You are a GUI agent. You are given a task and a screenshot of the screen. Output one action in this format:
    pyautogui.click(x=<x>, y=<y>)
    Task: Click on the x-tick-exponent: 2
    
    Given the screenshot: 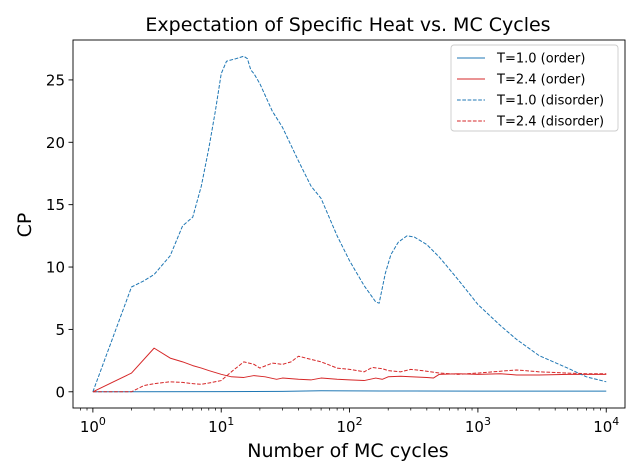 What is the action you would take?
    pyautogui.click(x=359, y=421)
    